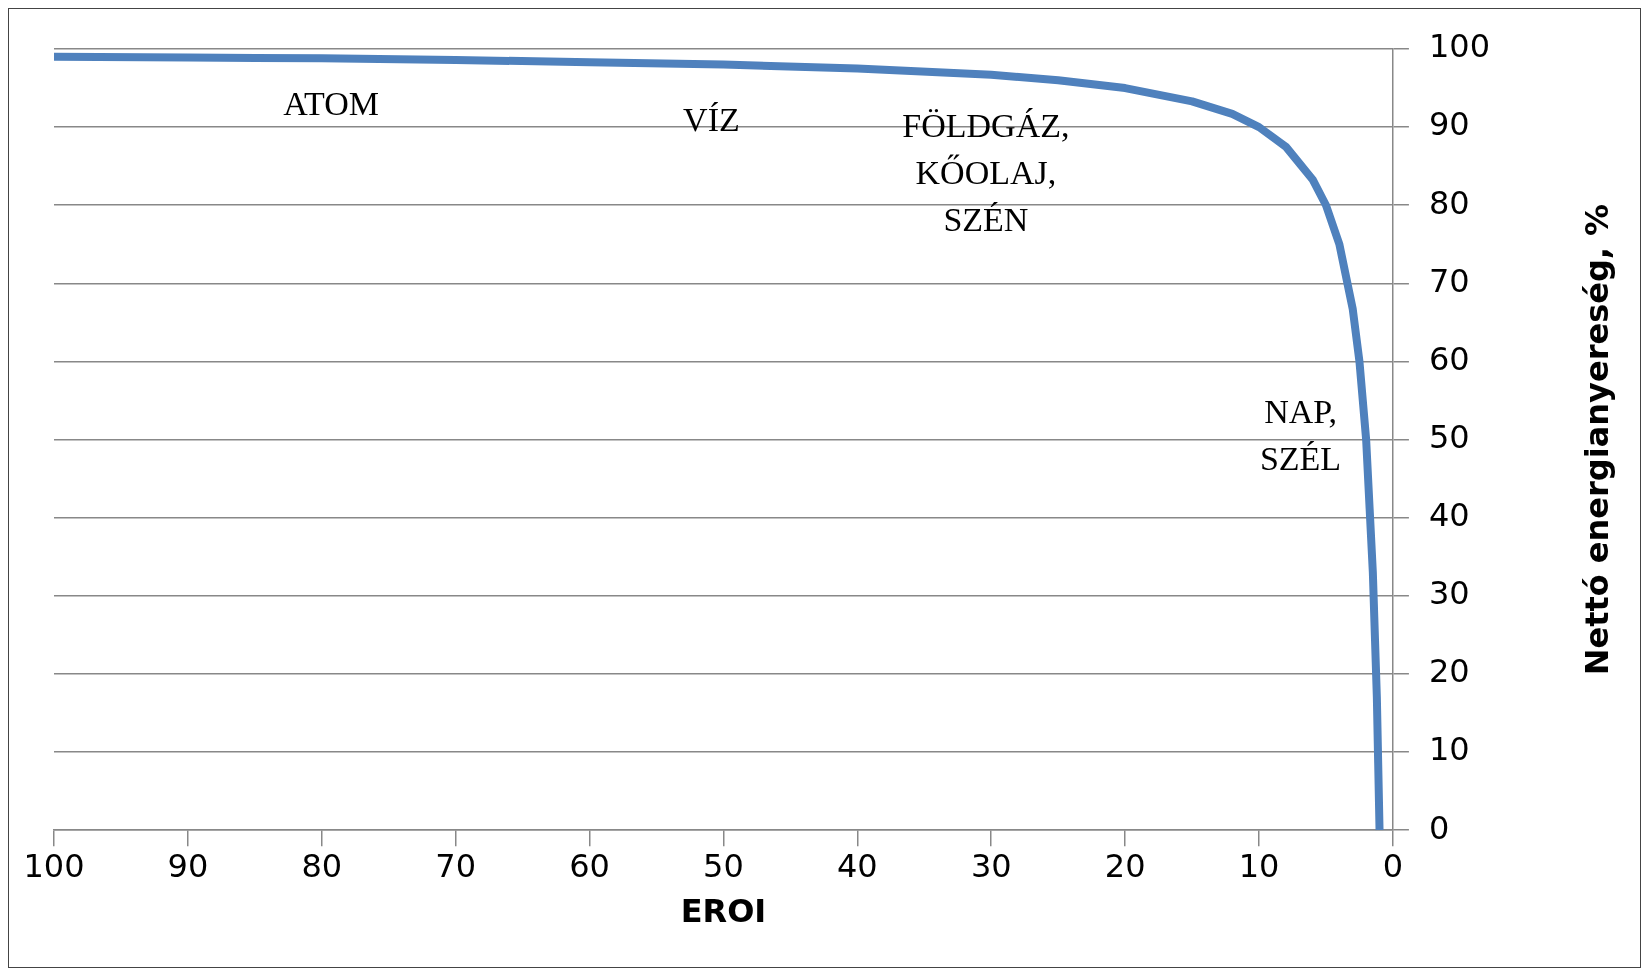 The width and height of the screenshot is (1649, 976). Describe the element at coordinates (1449, 515) in the screenshot. I see `y-tick-label: 40` at that location.